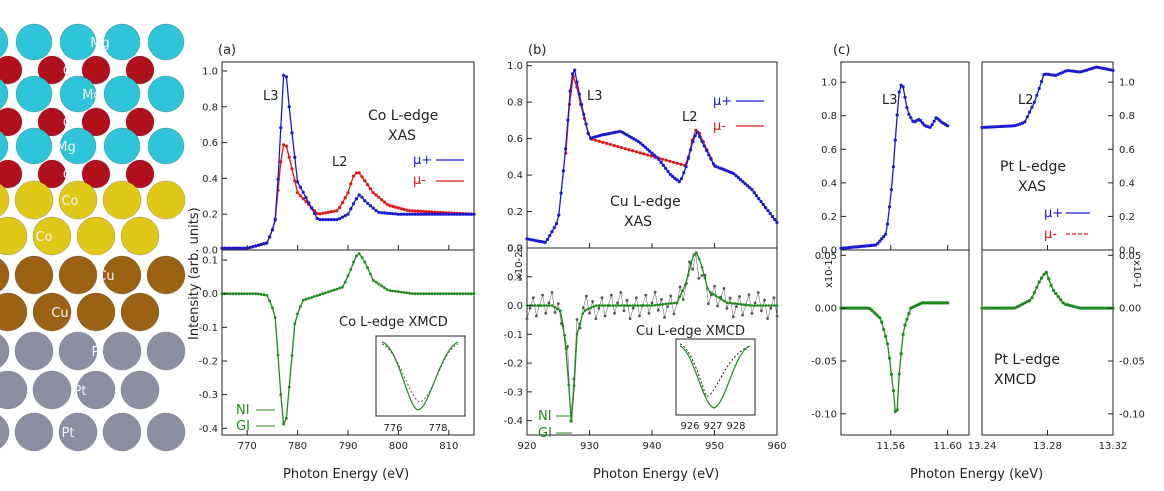 The width and height of the screenshot is (1164, 491). Describe the element at coordinates (589, 446) in the screenshot. I see `b-bot-xtick-label: 930` at that location.